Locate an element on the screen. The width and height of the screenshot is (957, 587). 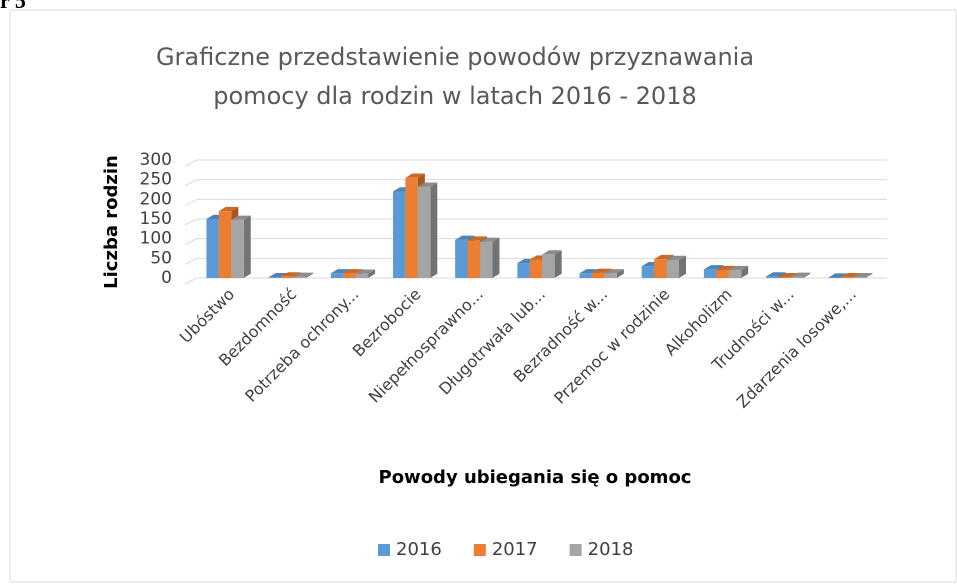
y-tick-label: 300 is located at coordinates (156, 160).